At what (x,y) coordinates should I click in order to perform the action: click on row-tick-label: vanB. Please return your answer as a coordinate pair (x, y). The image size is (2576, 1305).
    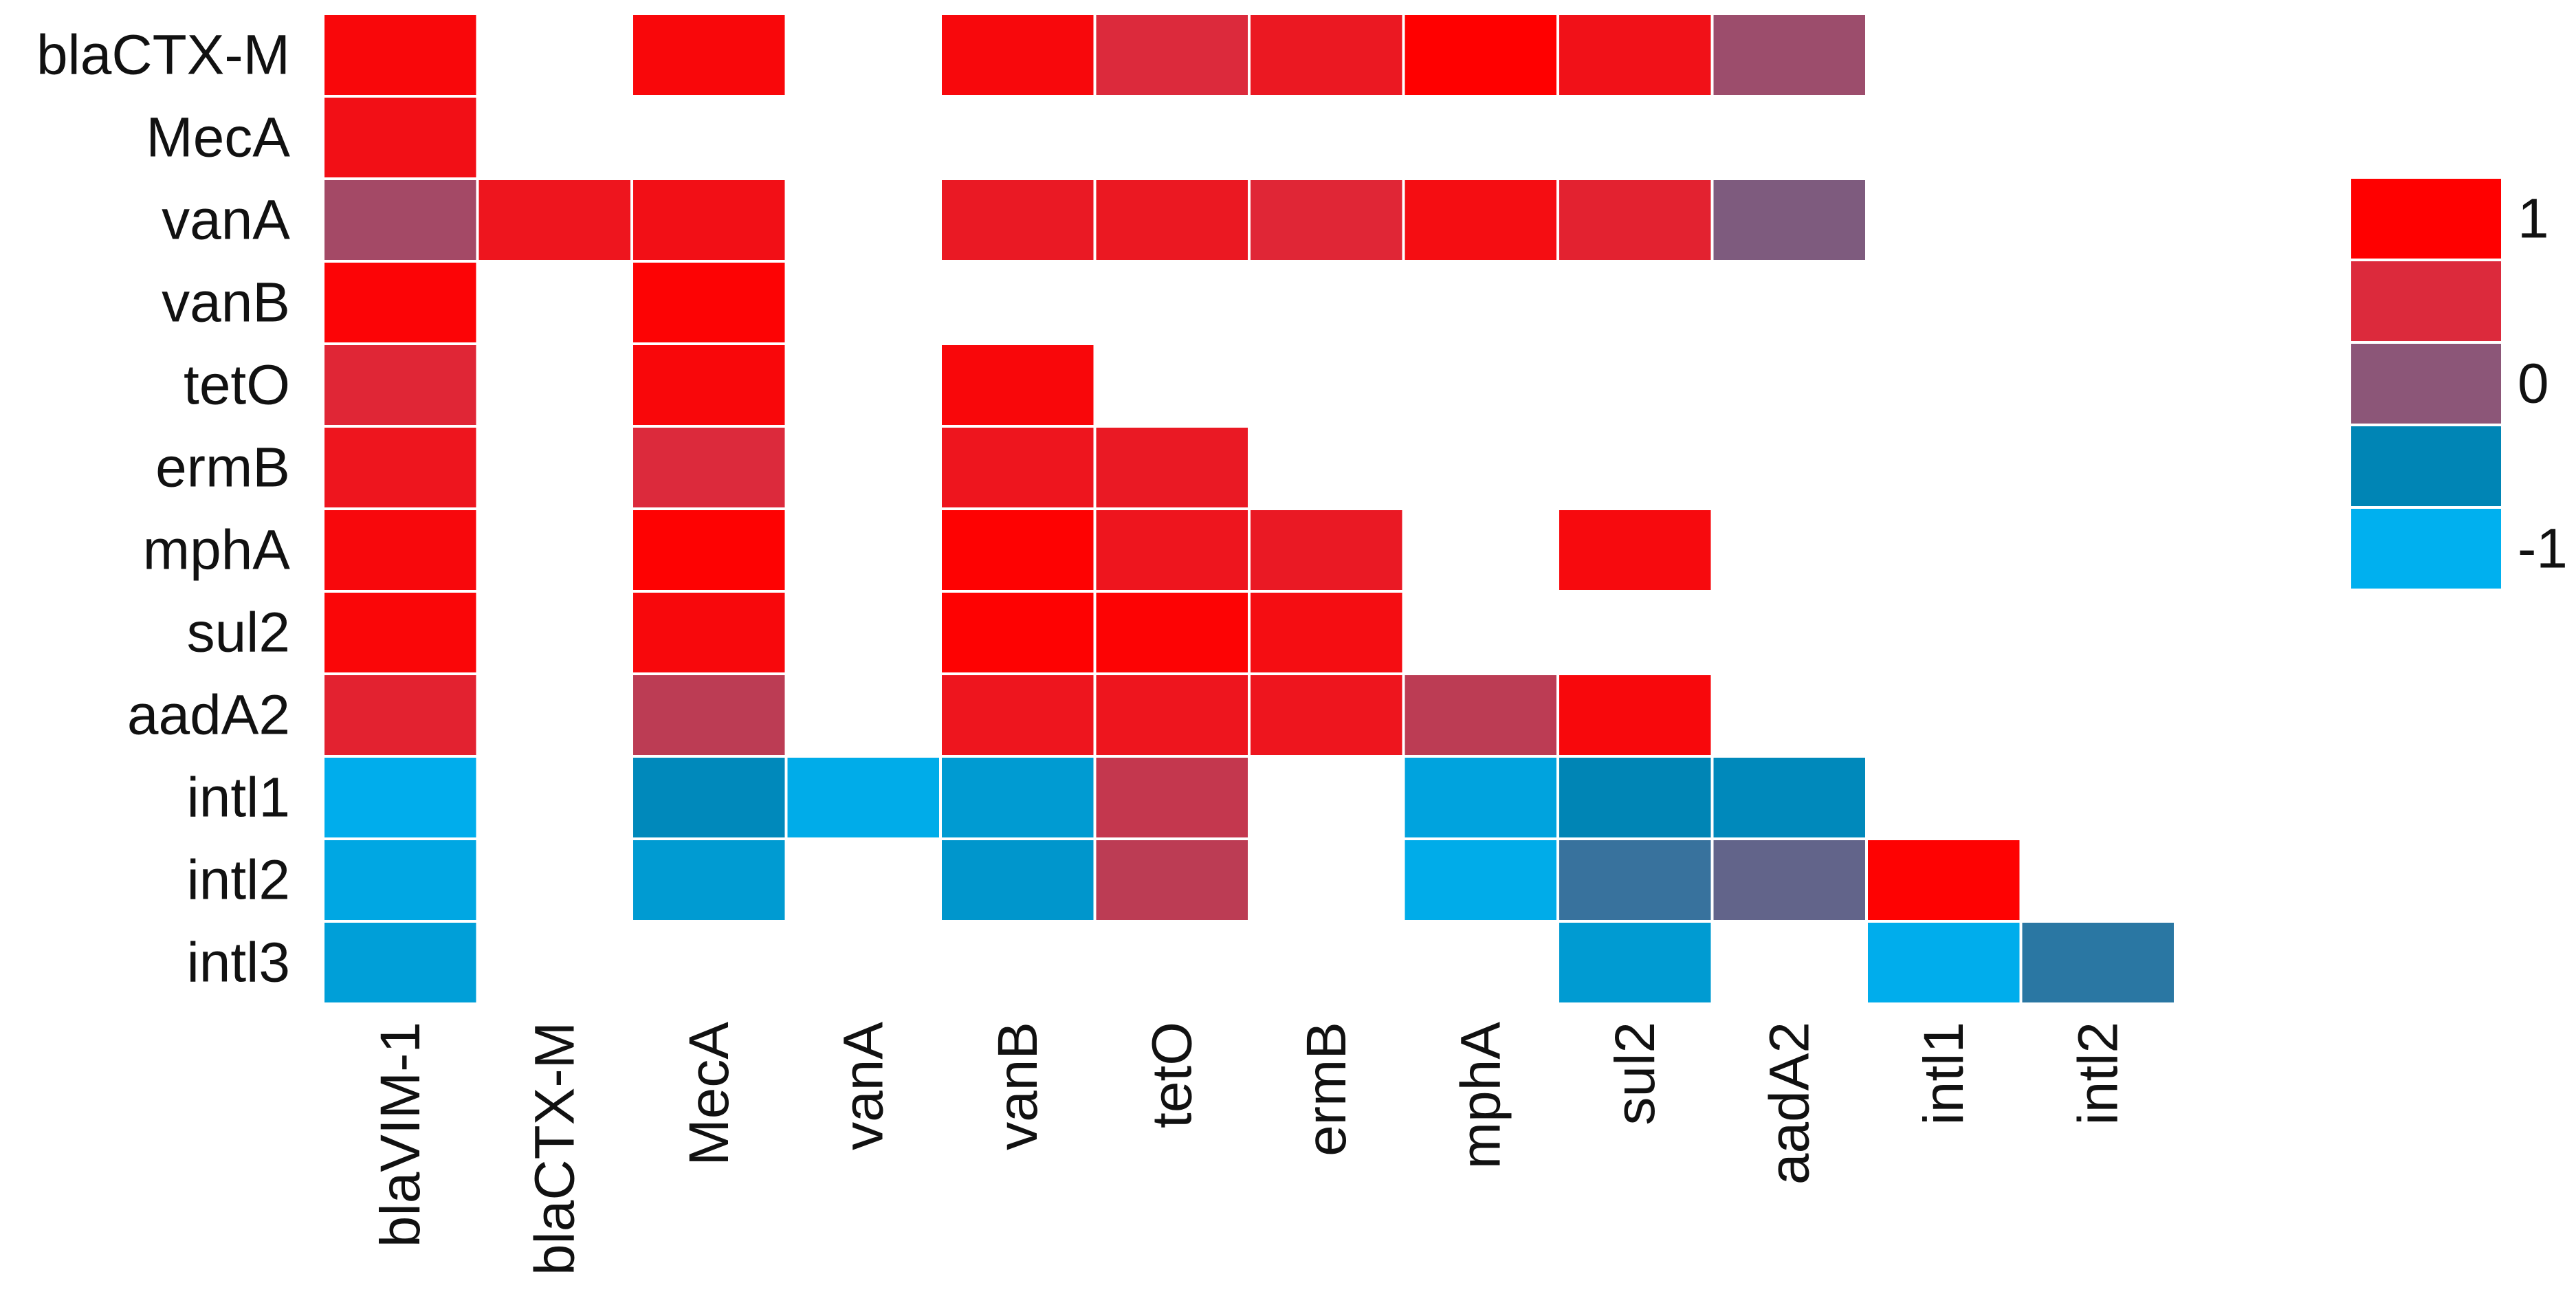
    Looking at the image, I should click on (226, 303).